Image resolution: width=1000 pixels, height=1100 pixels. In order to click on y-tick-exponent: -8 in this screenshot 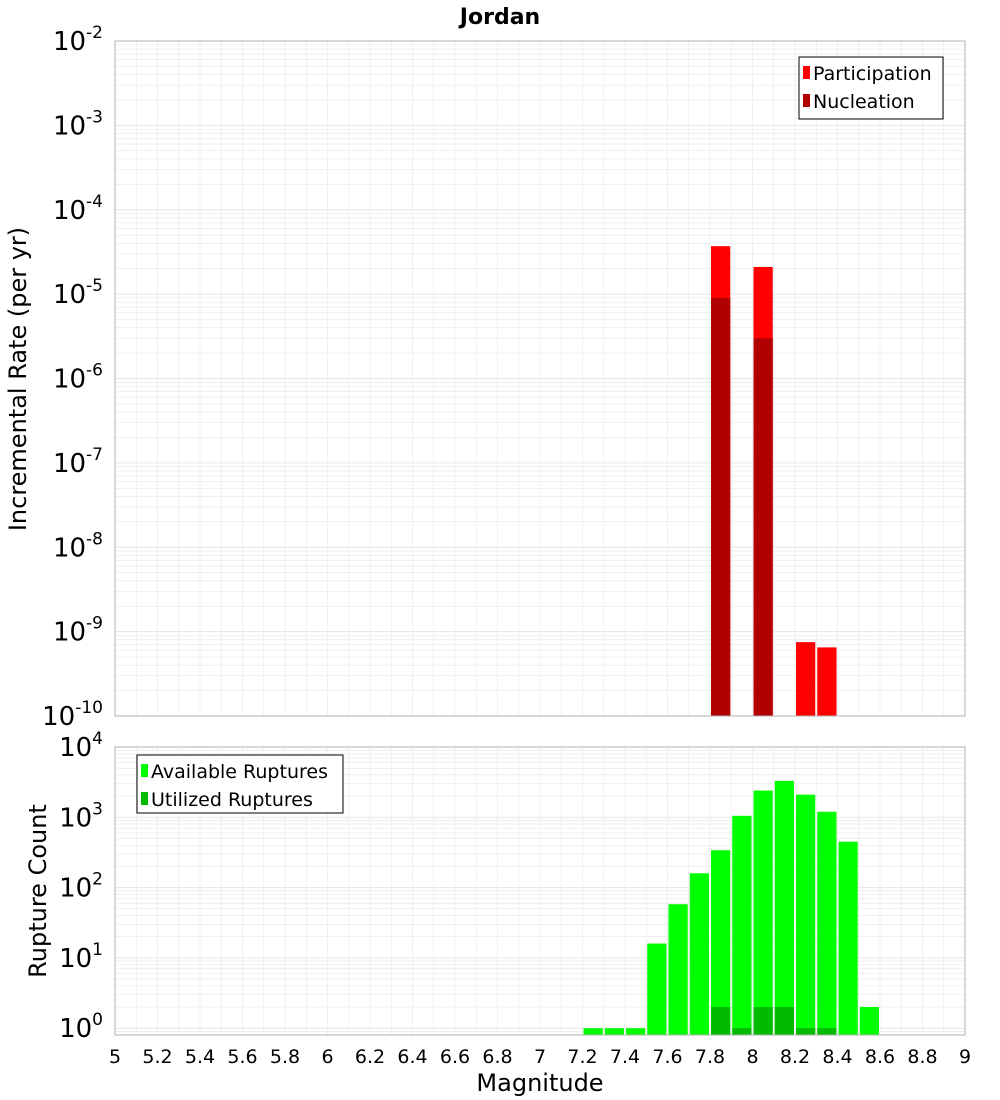, I will do `click(94, 539)`.